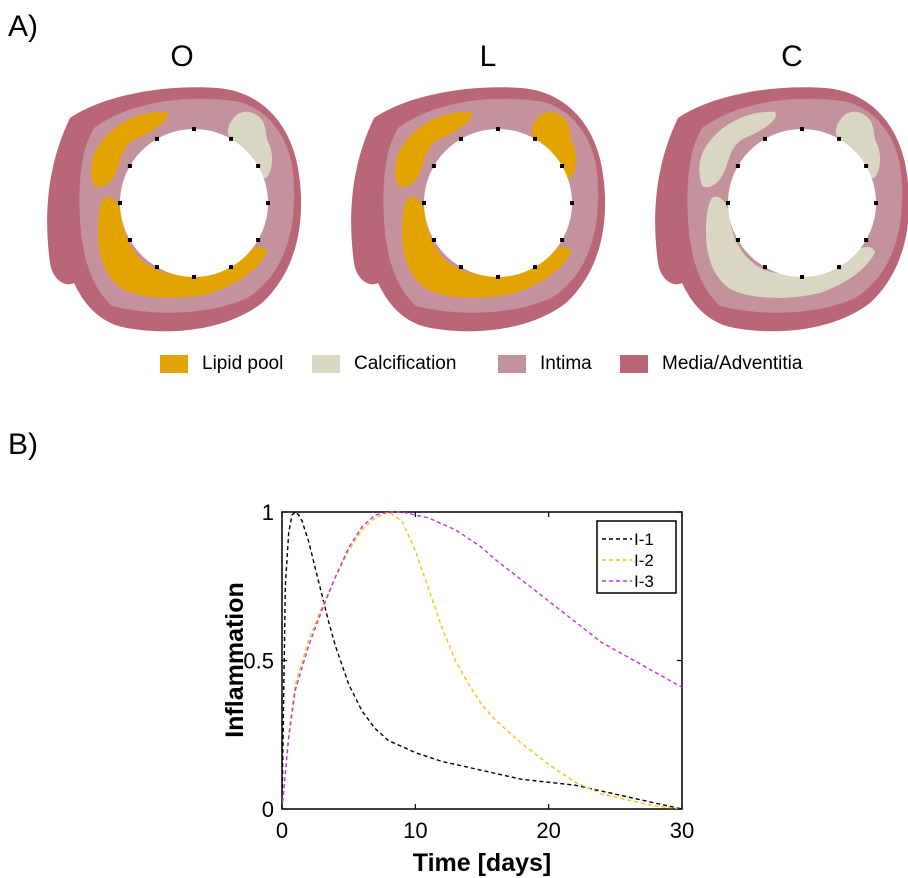 The height and width of the screenshot is (878, 908). What do you see at coordinates (482, 863) in the screenshot?
I see `x-axis-label: Time [days]` at bounding box center [482, 863].